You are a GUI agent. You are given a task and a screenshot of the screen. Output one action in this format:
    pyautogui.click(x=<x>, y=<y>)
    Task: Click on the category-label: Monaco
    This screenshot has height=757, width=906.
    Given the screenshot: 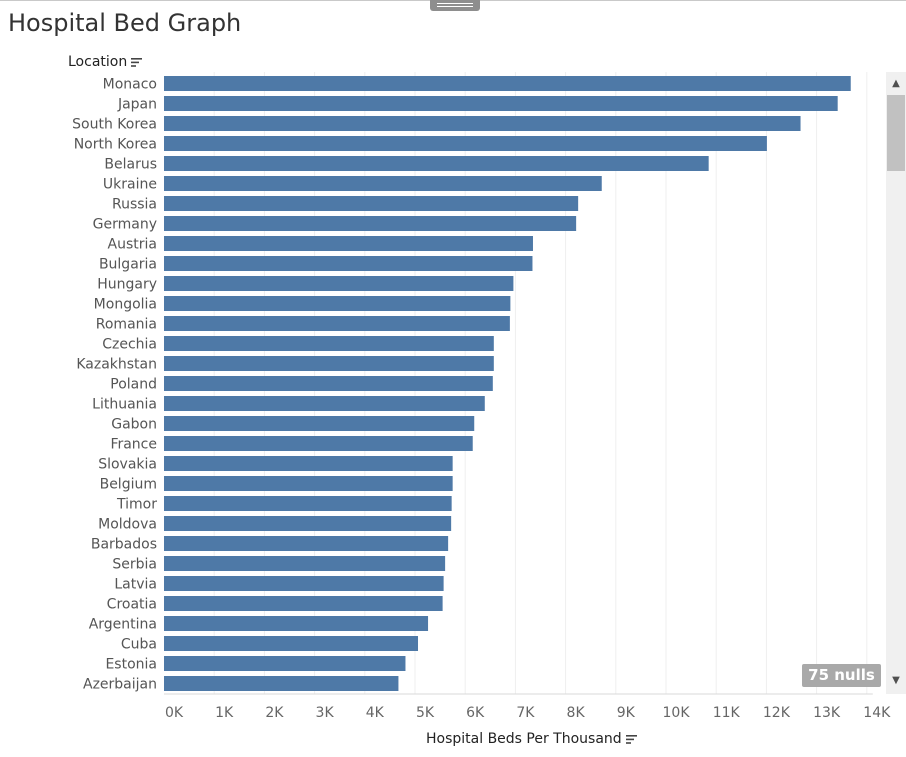 What is the action you would take?
    pyautogui.click(x=130, y=85)
    